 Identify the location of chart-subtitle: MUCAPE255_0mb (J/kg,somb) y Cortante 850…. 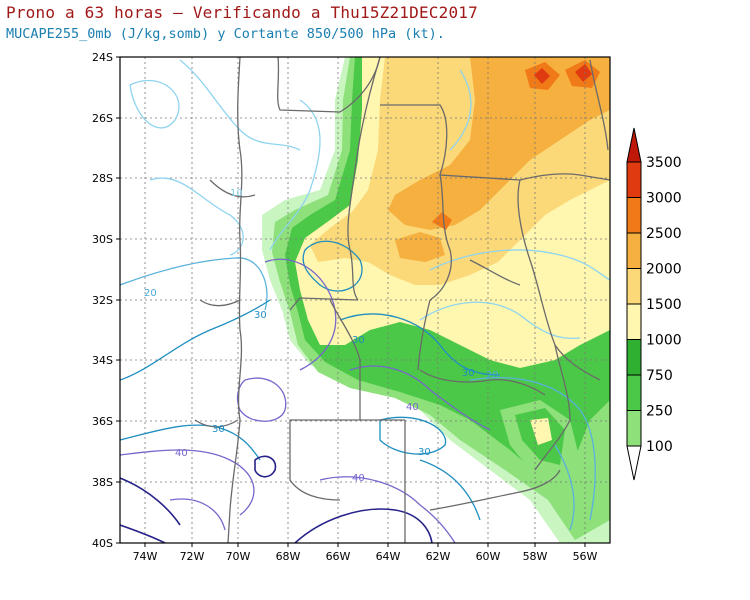
(225, 34).